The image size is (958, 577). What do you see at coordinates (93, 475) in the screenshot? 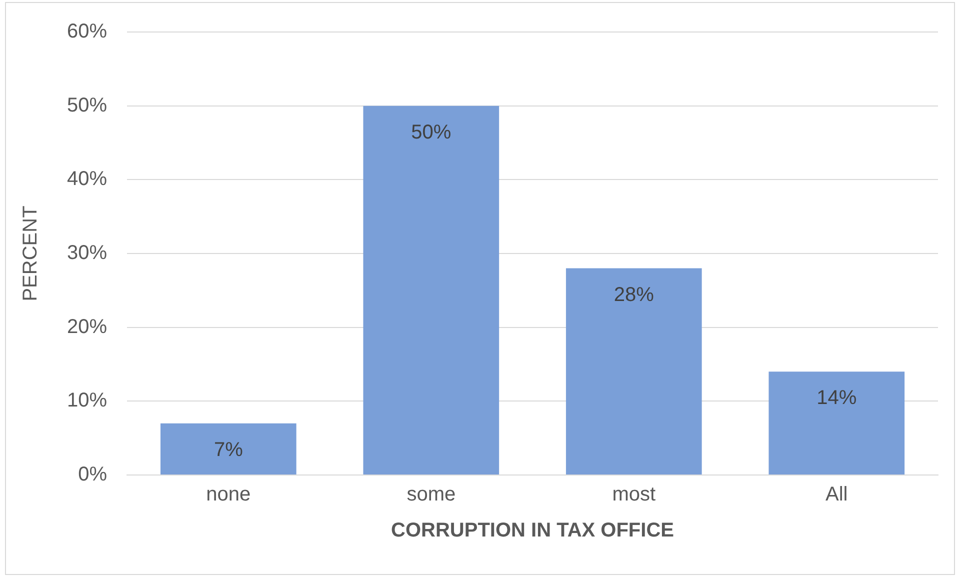
I see `y-tick-label: 0%` at bounding box center [93, 475].